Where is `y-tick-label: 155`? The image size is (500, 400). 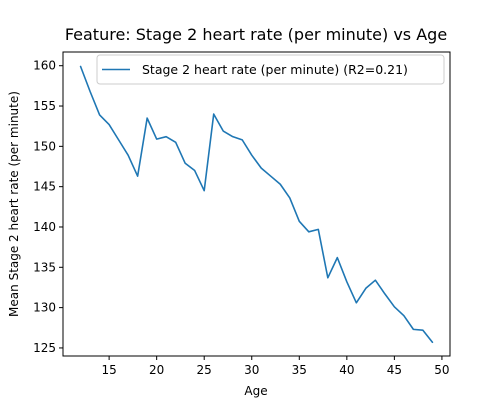 y-tick-label: 155 is located at coordinates (44, 106).